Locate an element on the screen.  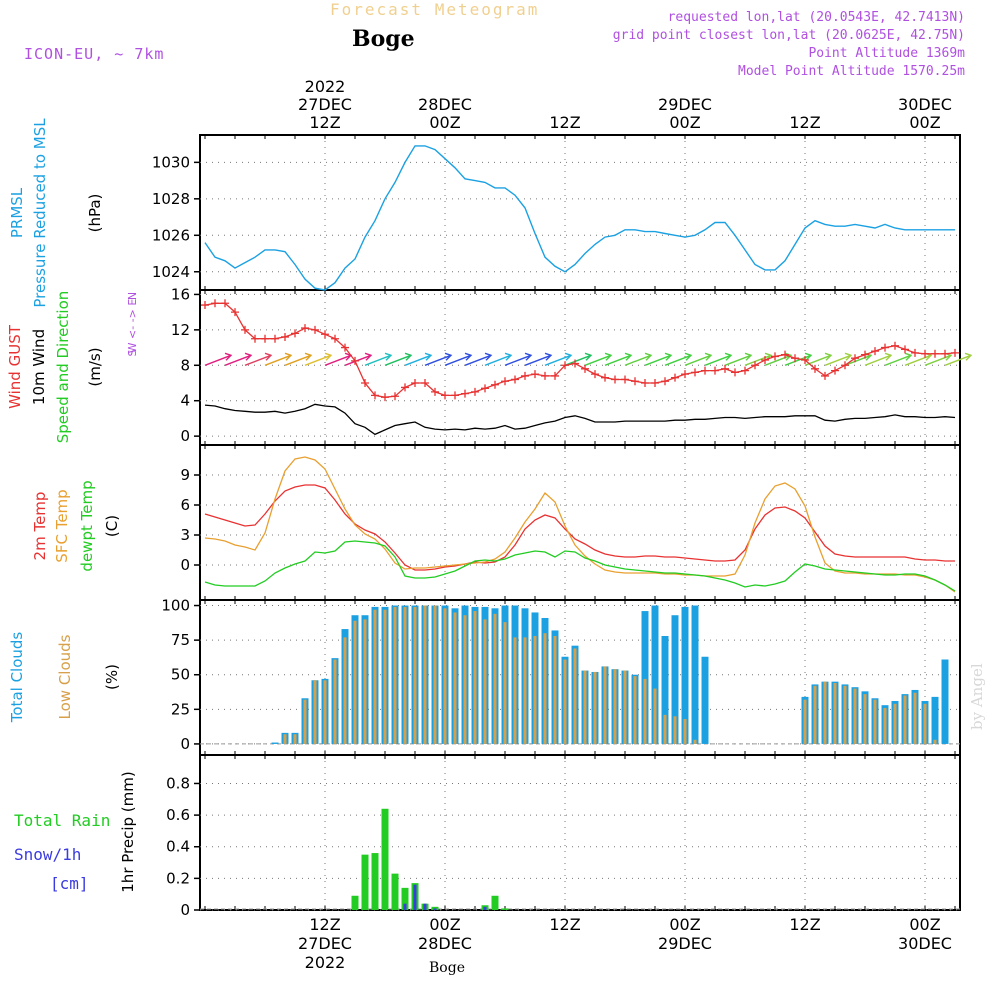
y-tick-label: 0.4 is located at coordinates (178, 847).